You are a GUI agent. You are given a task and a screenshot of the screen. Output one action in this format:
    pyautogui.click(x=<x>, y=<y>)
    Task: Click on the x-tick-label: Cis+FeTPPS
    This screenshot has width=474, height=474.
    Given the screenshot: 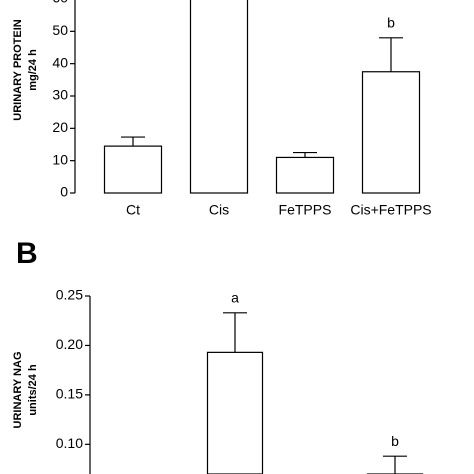 What is the action you would take?
    pyautogui.click(x=390, y=210)
    